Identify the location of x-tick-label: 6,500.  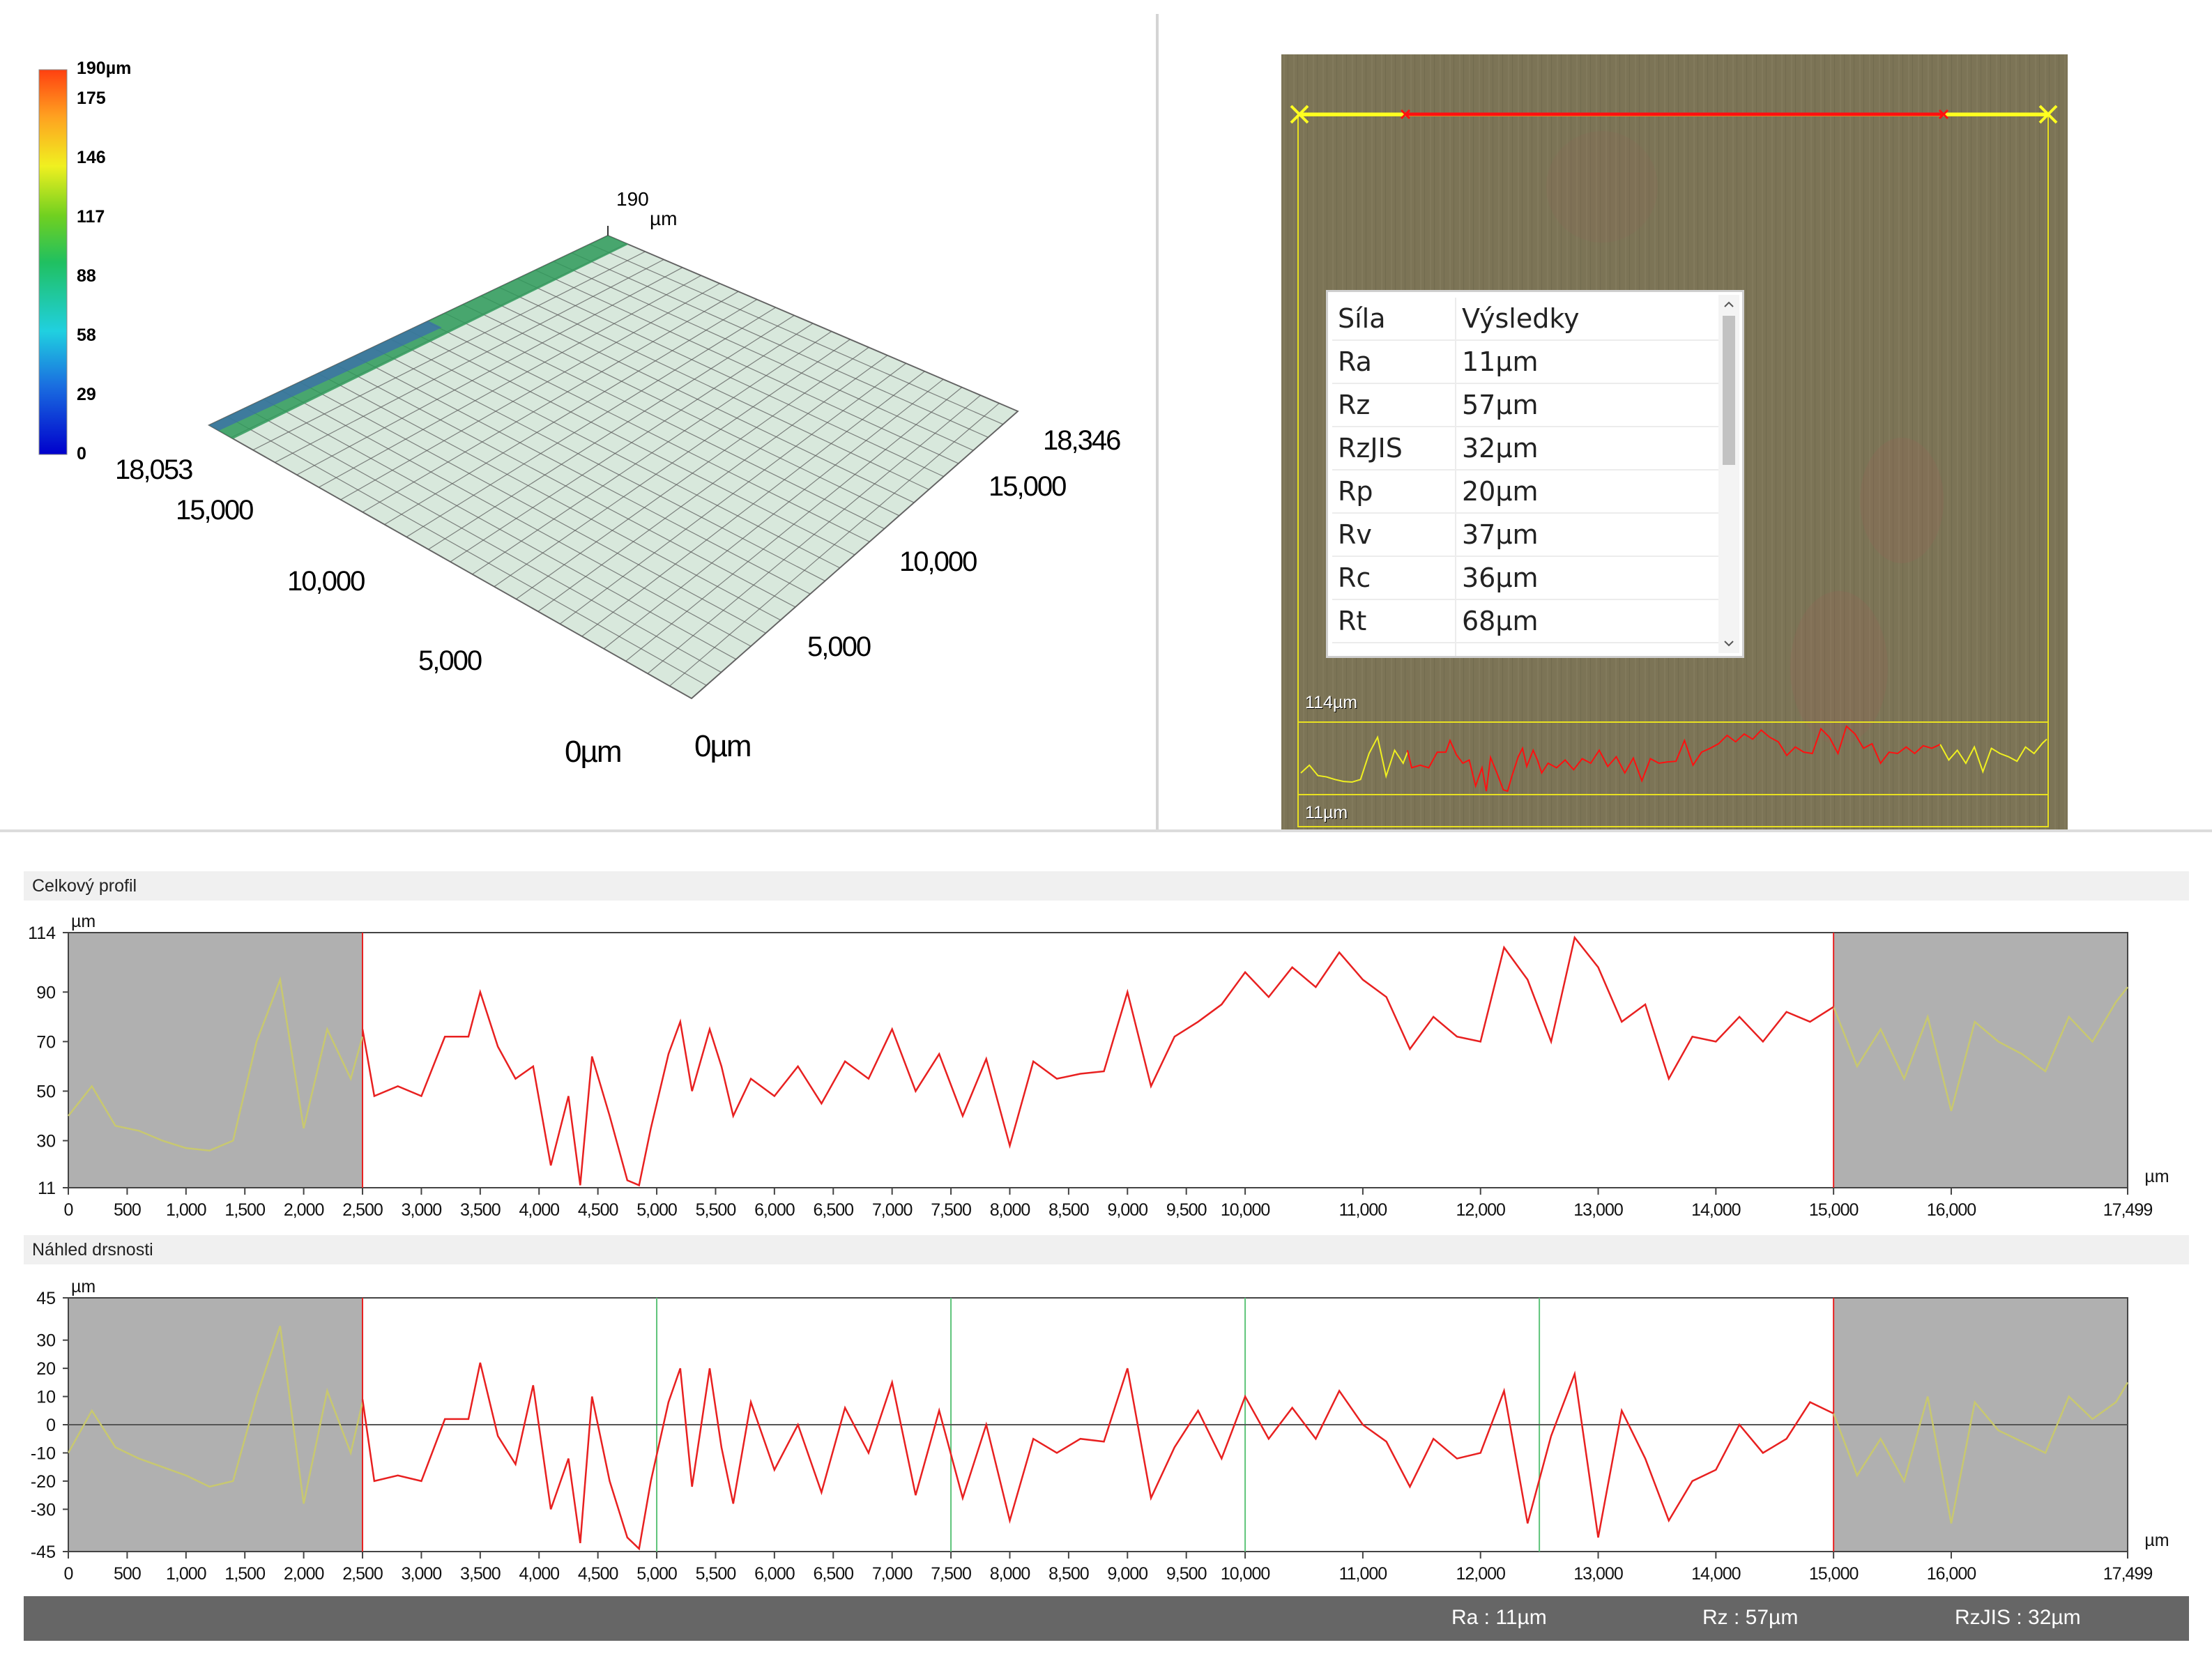
(833, 1210).